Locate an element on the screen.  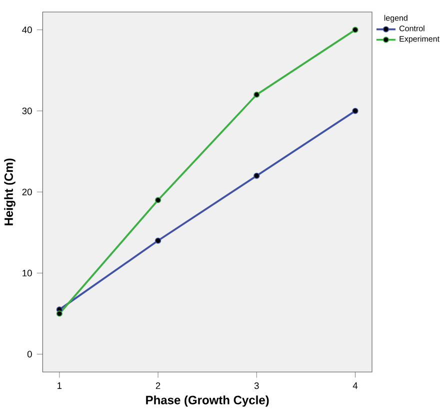
x-tick-label: 1 is located at coordinates (60, 385).